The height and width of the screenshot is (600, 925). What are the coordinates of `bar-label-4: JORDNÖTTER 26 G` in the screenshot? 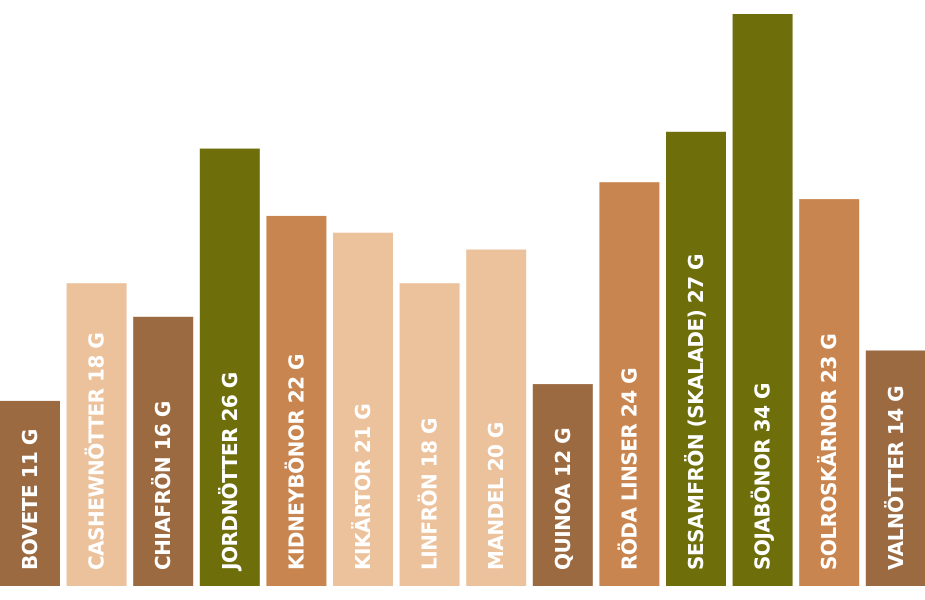 It's located at (230, 472).